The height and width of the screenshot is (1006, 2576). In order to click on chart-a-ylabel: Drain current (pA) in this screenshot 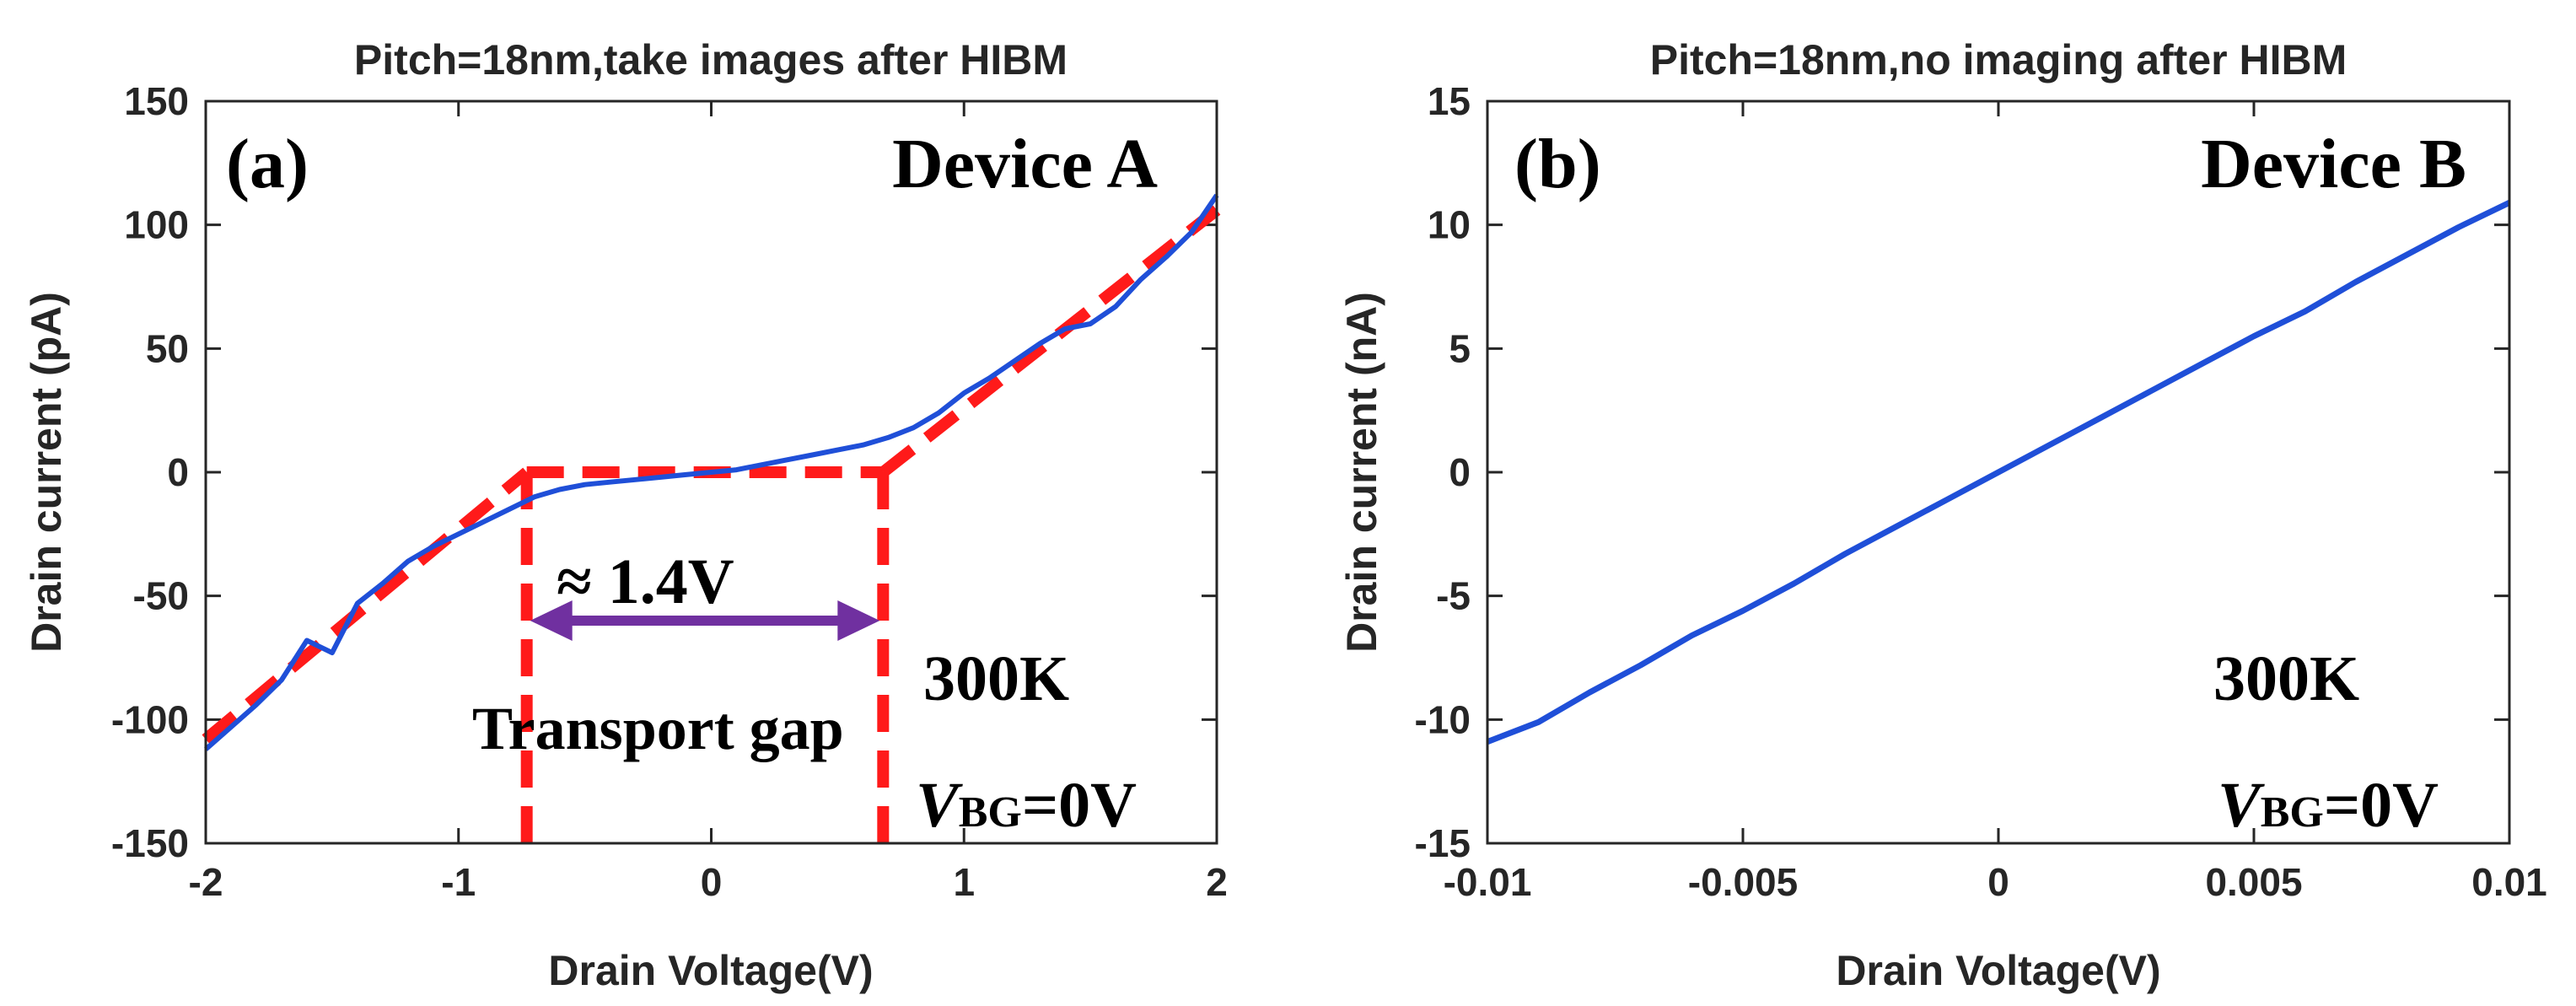, I will do `click(46, 472)`.